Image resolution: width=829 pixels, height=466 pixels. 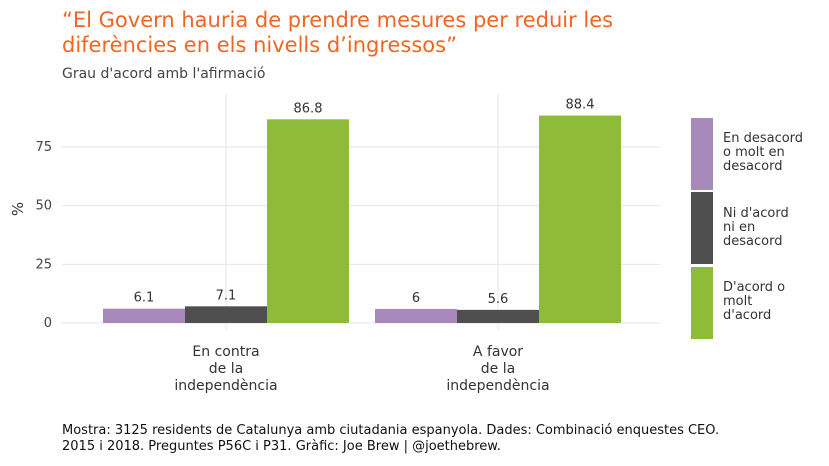 What do you see at coordinates (754, 301) in the screenshot?
I see `legend-label-agree: D'acord o molt d'acord` at bounding box center [754, 301].